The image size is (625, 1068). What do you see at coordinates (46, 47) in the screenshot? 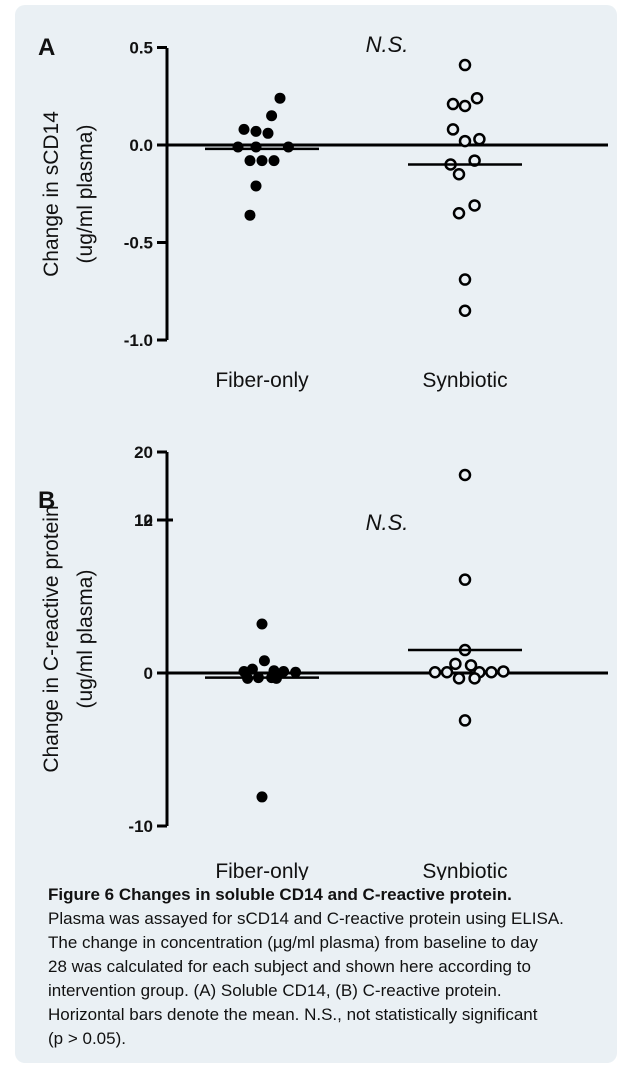
I see `panel-letter-a: A` at bounding box center [46, 47].